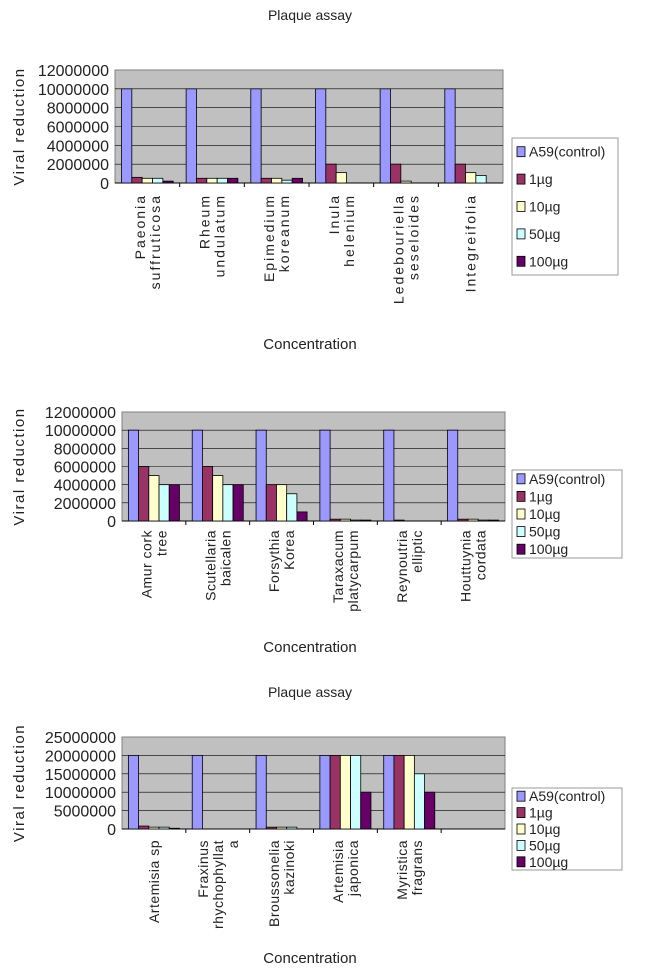 This screenshot has width=650, height=978. Describe the element at coordinates (289, 550) in the screenshot. I see `x-category-label-line: Korea` at that location.